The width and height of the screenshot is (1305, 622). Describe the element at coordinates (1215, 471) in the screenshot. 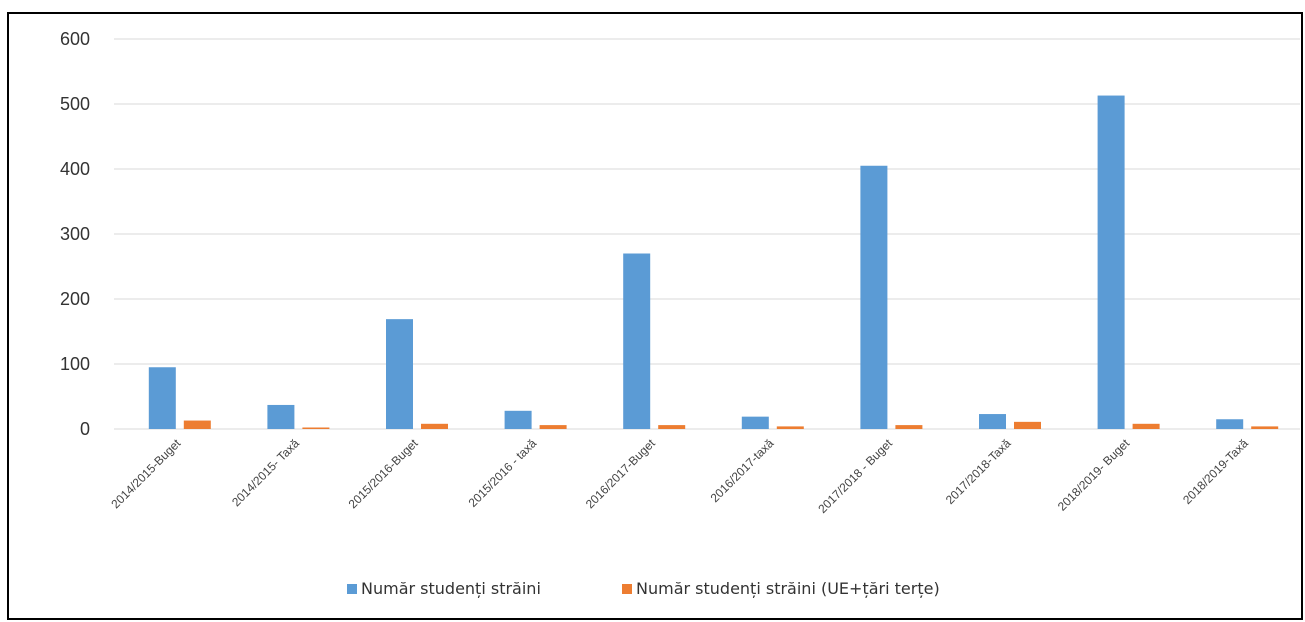

I see `x-tick-label: 2018/2019-Taxă` at that location.